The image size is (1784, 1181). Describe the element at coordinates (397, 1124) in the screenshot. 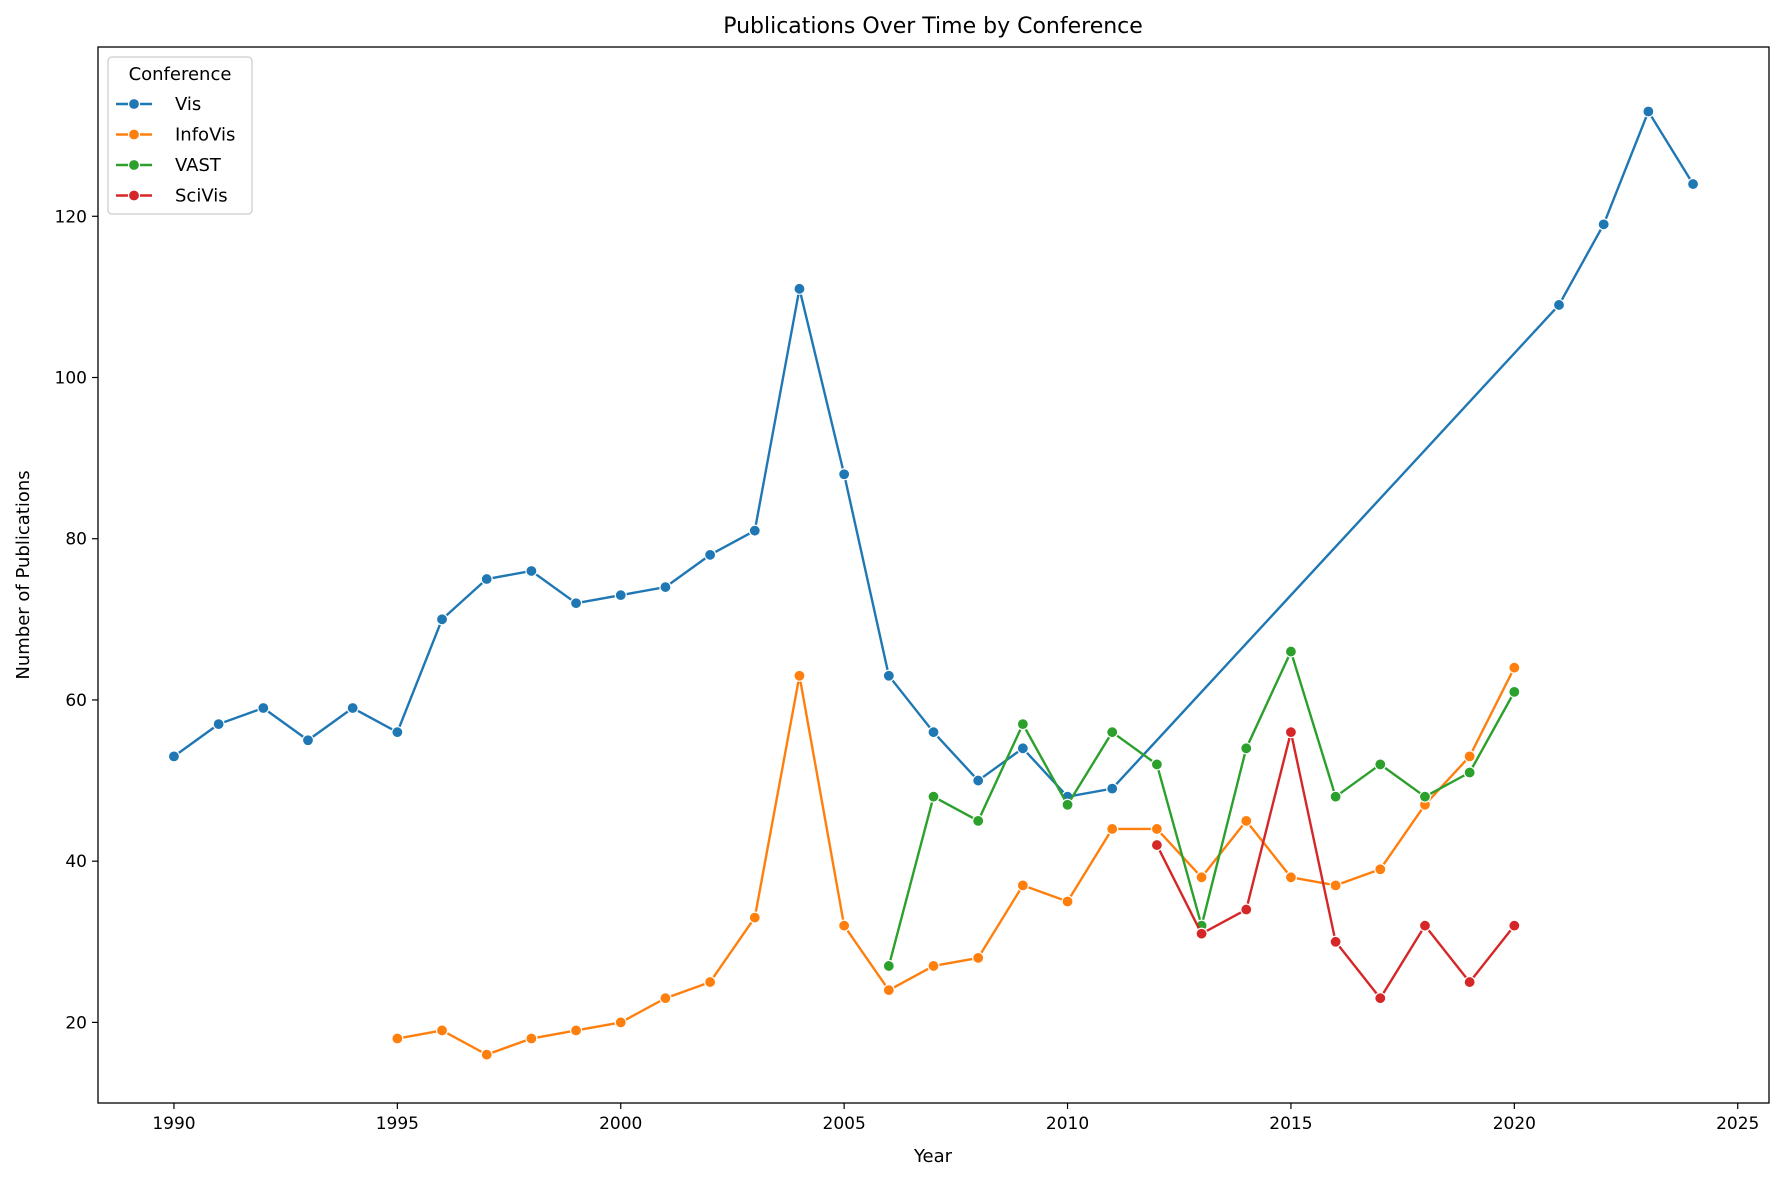

I see `x-tick-label: 1995` at that location.